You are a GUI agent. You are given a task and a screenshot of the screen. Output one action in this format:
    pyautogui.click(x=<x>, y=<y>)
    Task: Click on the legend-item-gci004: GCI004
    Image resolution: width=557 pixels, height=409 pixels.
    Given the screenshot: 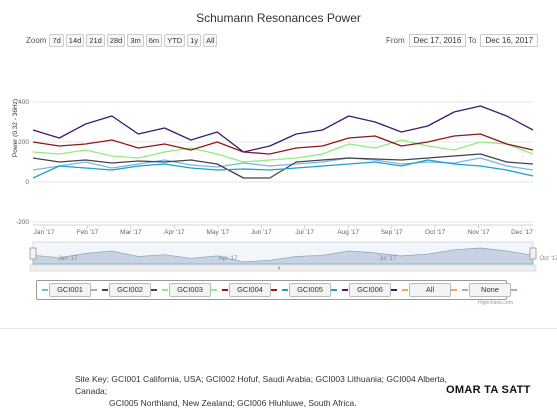 What is the action you would take?
    pyautogui.click(x=250, y=290)
    